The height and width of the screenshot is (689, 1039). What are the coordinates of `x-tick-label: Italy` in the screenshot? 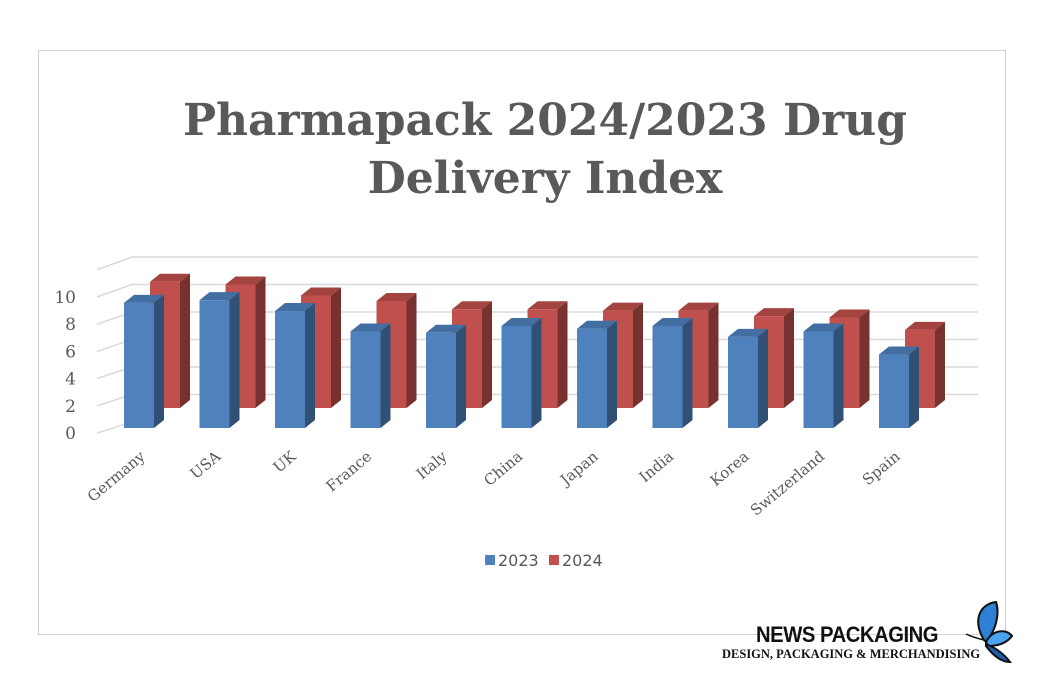 It's located at (432, 465).